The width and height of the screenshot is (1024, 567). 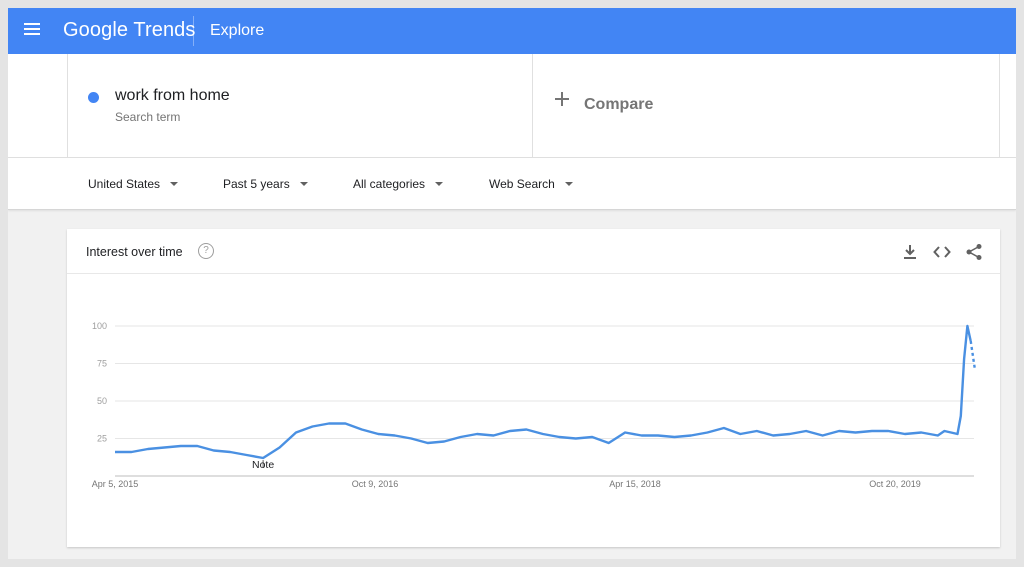 I want to click on category-dropdown: All categories, so click(x=398, y=184).